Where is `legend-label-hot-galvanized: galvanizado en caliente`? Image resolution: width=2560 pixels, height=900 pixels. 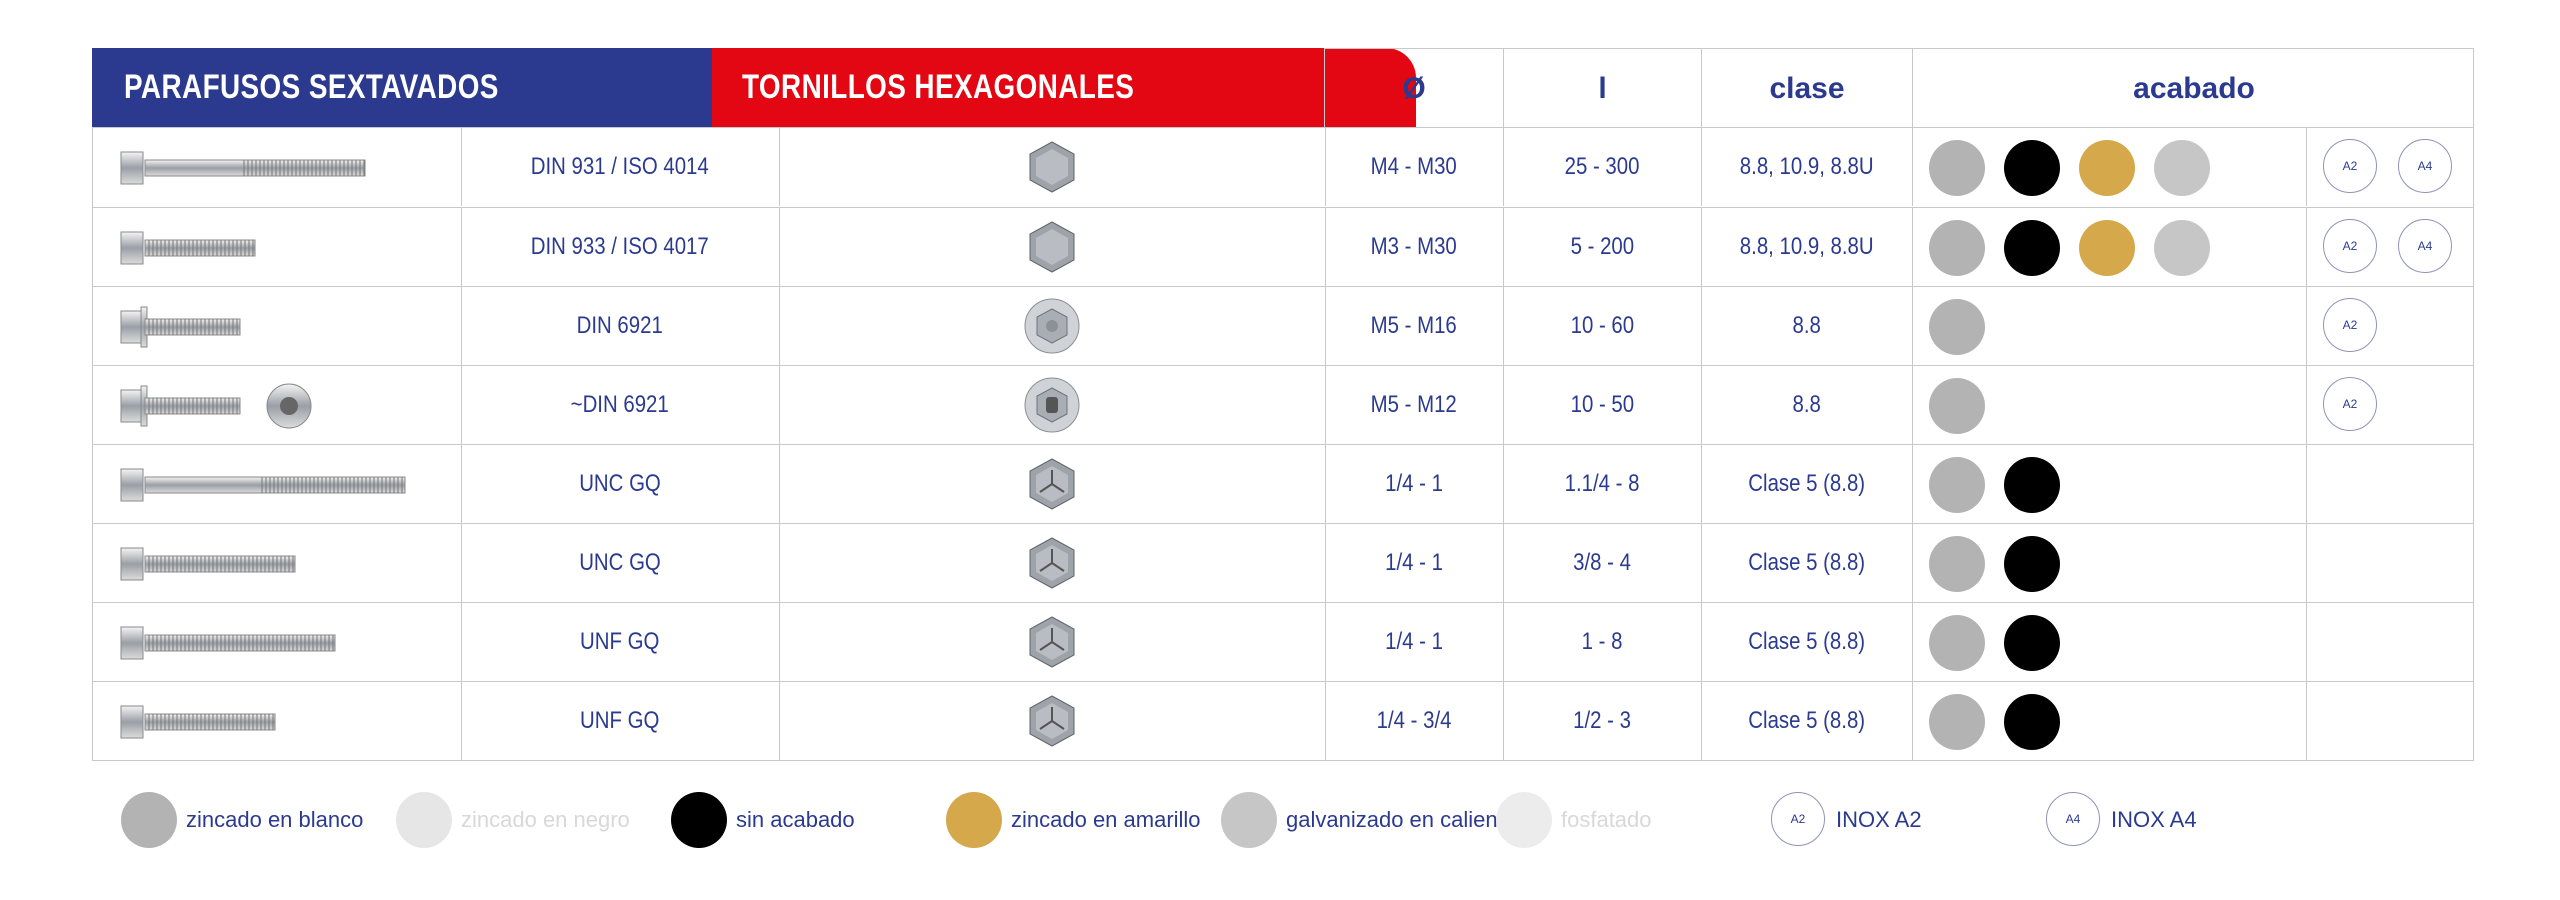
legend-label-hot-galvanized: galvanizado en caliente is located at coordinates (1401, 819).